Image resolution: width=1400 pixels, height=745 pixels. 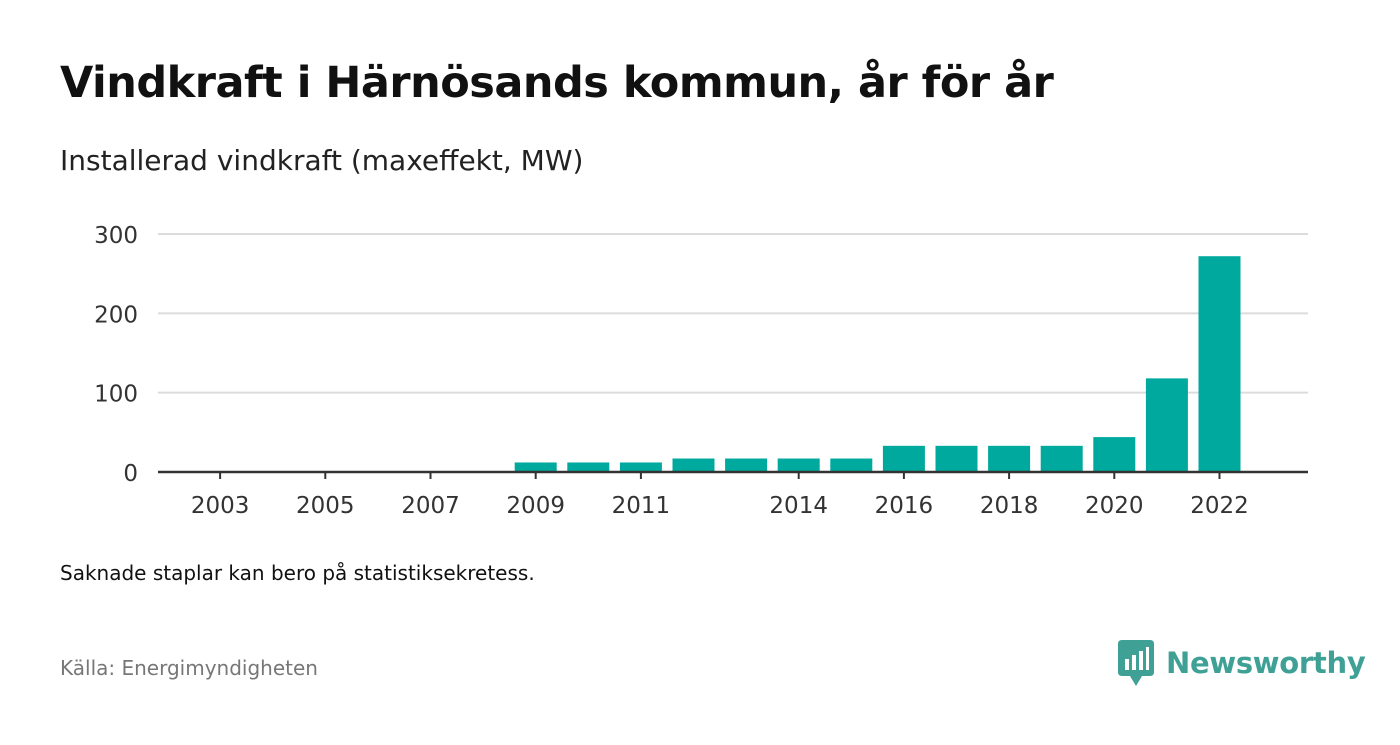 I want to click on brand-logo: Newsworthy, so click(x=1242, y=663).